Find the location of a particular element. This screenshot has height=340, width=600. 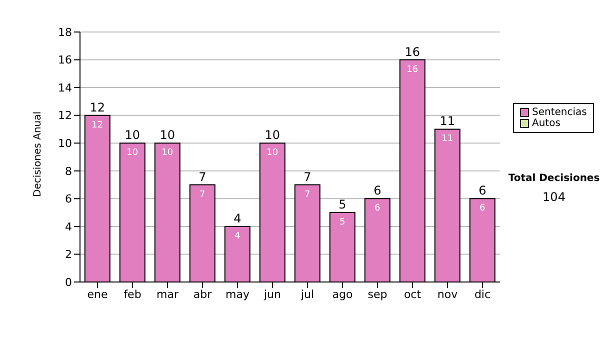

data-label: 5 is located at coordinates (343, 223).